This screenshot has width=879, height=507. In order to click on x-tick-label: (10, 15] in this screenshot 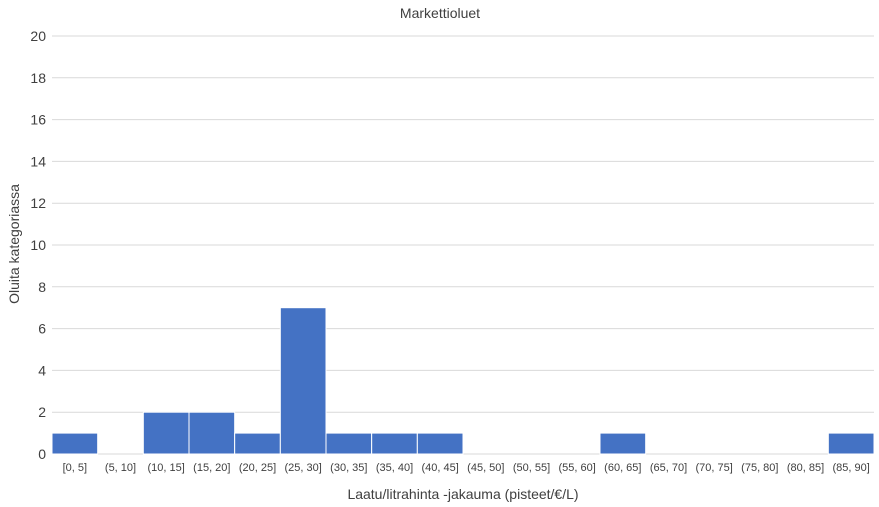, I will do `click(166, 468)`.